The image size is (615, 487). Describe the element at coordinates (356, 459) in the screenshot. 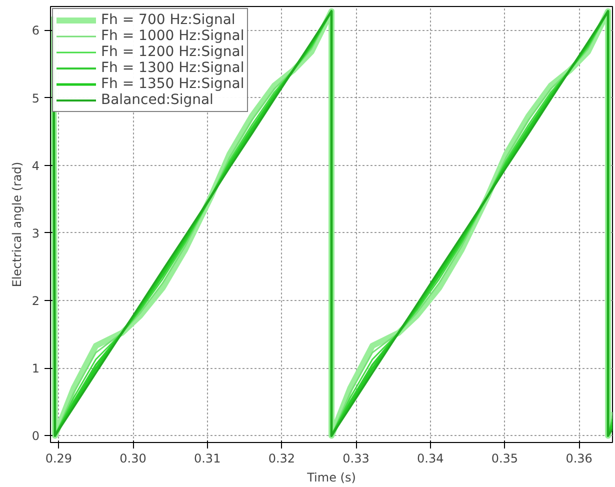

I see `x-tick-label: 0.33` at that location.